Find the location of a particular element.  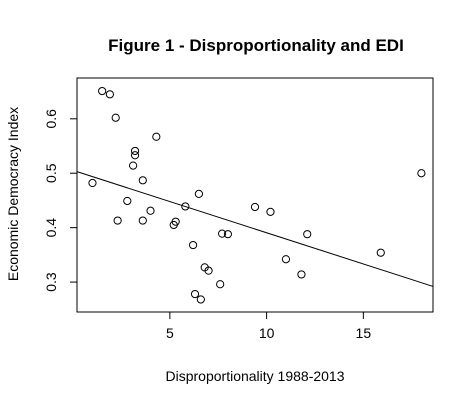

x-tick-label: 5 is located at coordinates (170, 333).